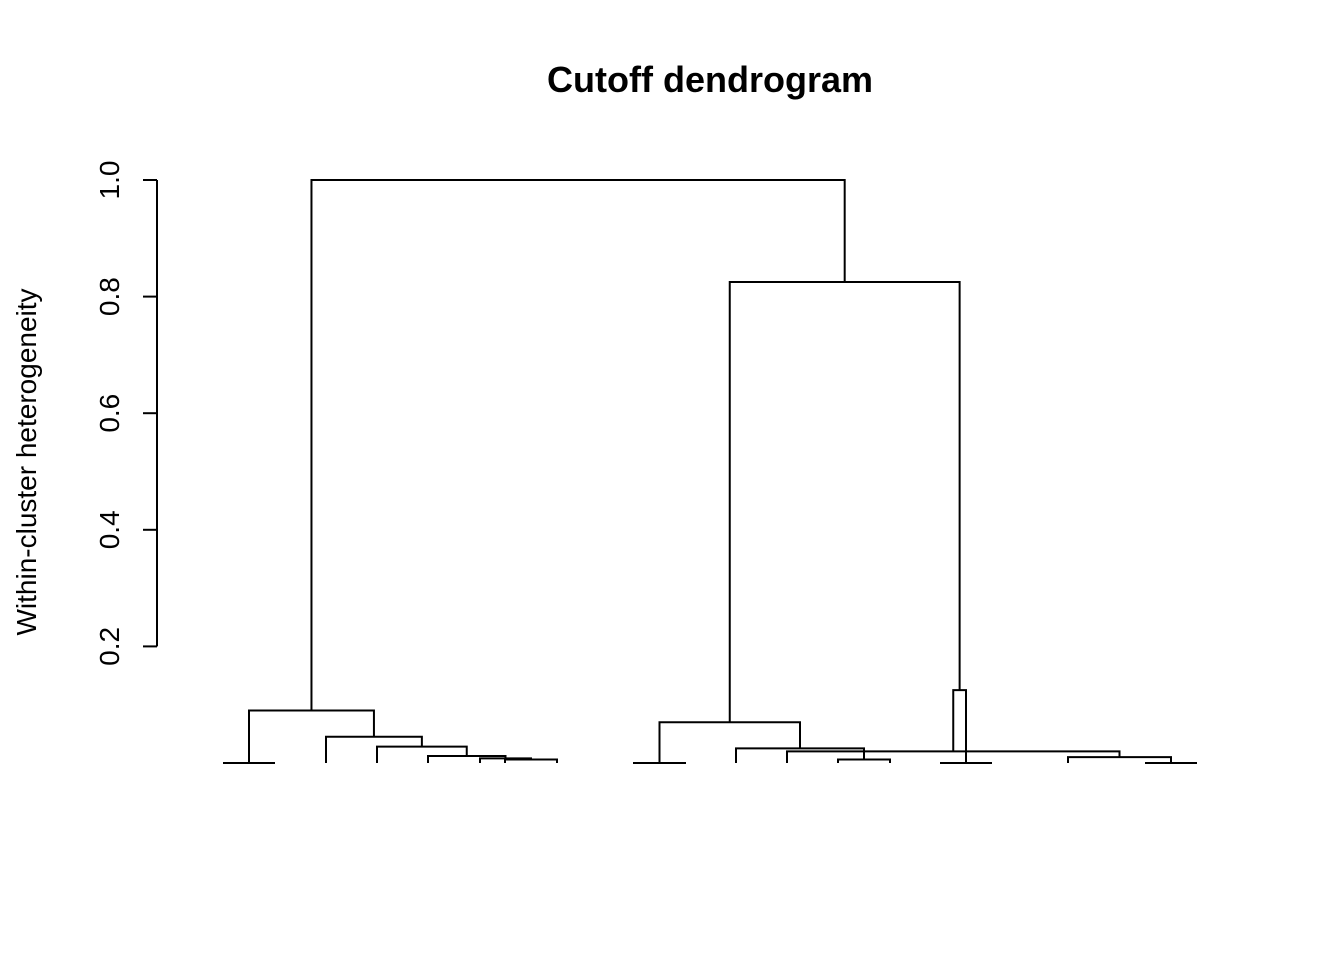  What do you see at coordinates (710, 79) in the screenshot?
I see `chart-title: Cutoff dendrogram` at bounding box center [710, 79].